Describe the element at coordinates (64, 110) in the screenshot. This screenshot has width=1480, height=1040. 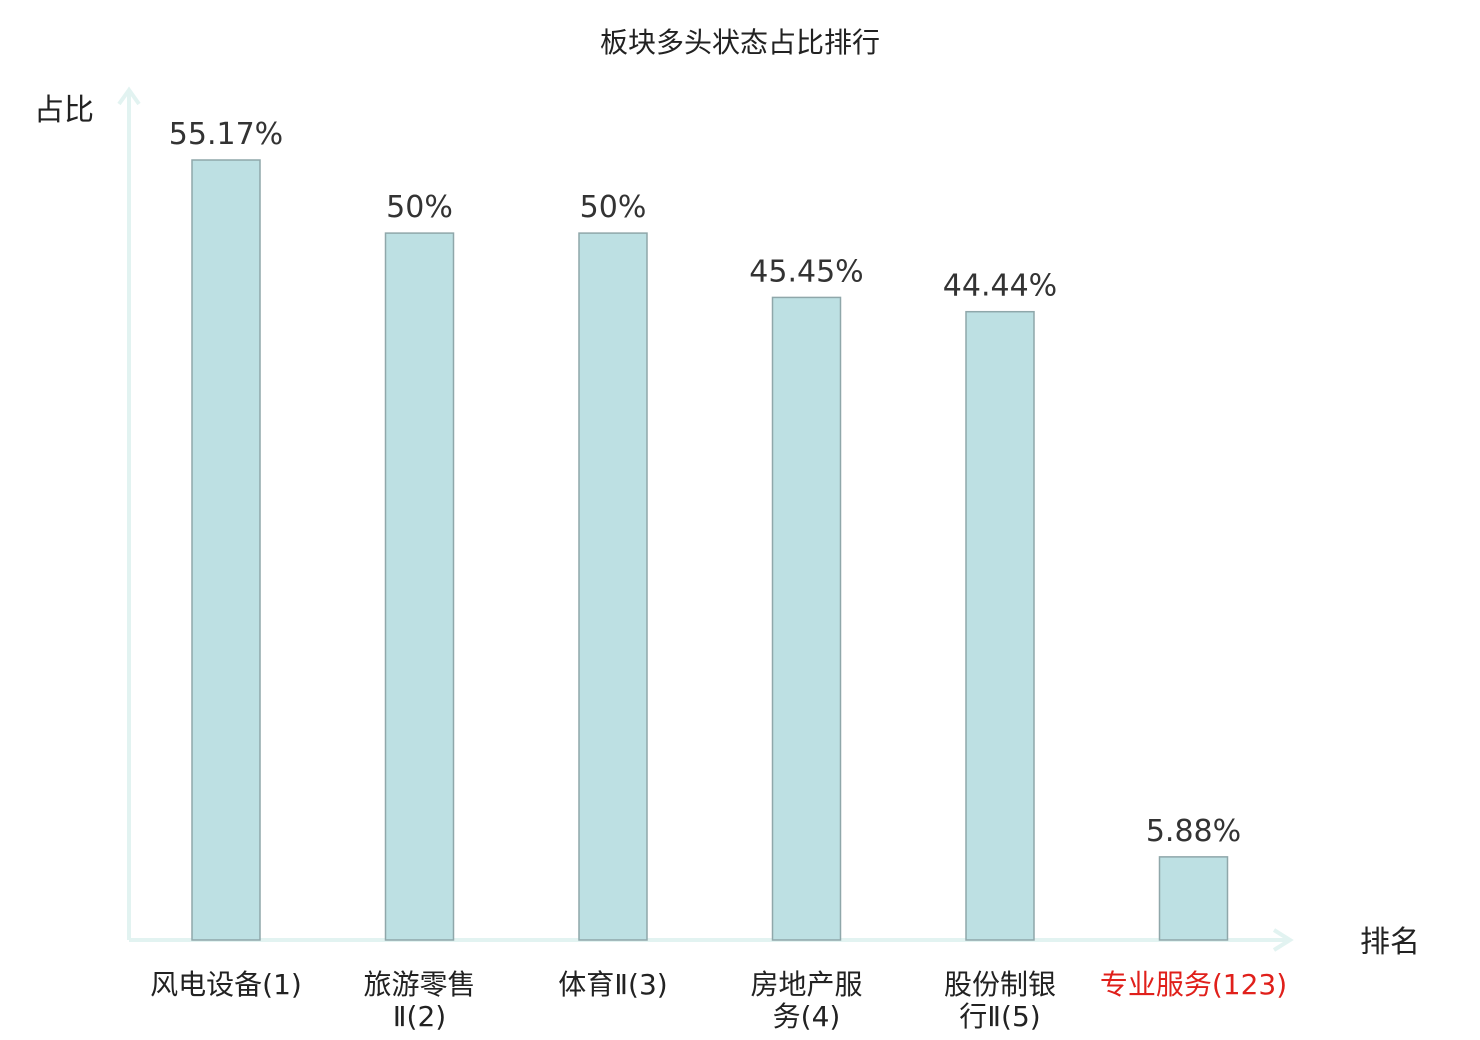
I see `y-axis-label: 占比` at that location.